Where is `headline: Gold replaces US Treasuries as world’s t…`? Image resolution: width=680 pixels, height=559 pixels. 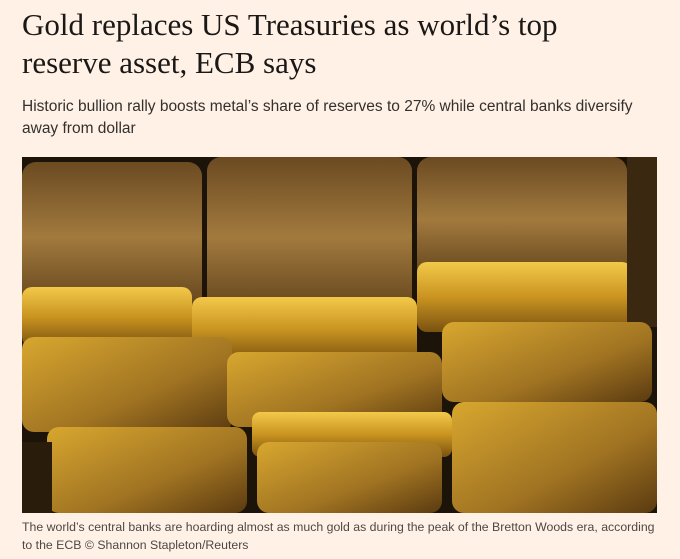
headline: Gold replaces US Treasuries as world’s t… is located at coordinates (290, 43).